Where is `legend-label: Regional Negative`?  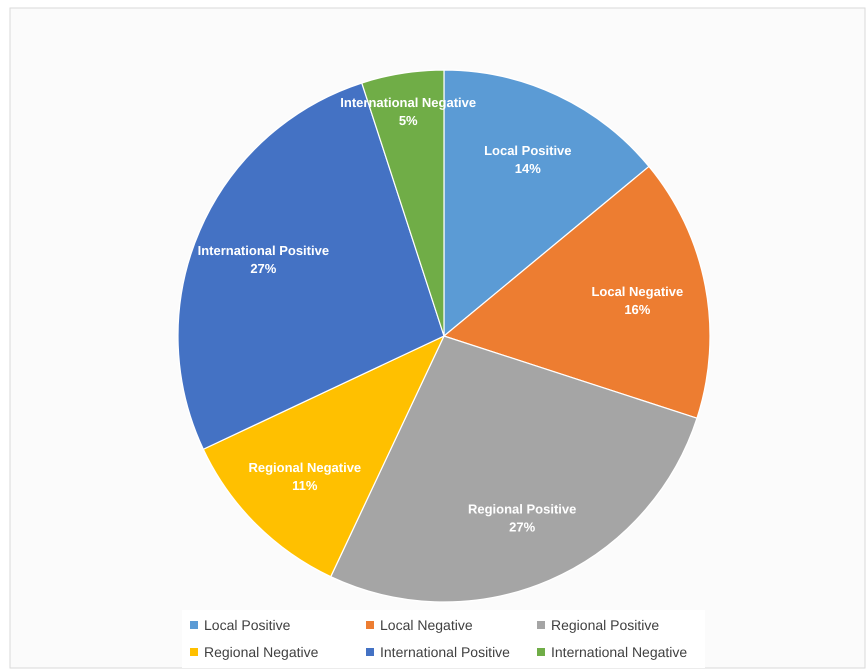
legend-label: Regional Negative is located at coordinates (261, 652).